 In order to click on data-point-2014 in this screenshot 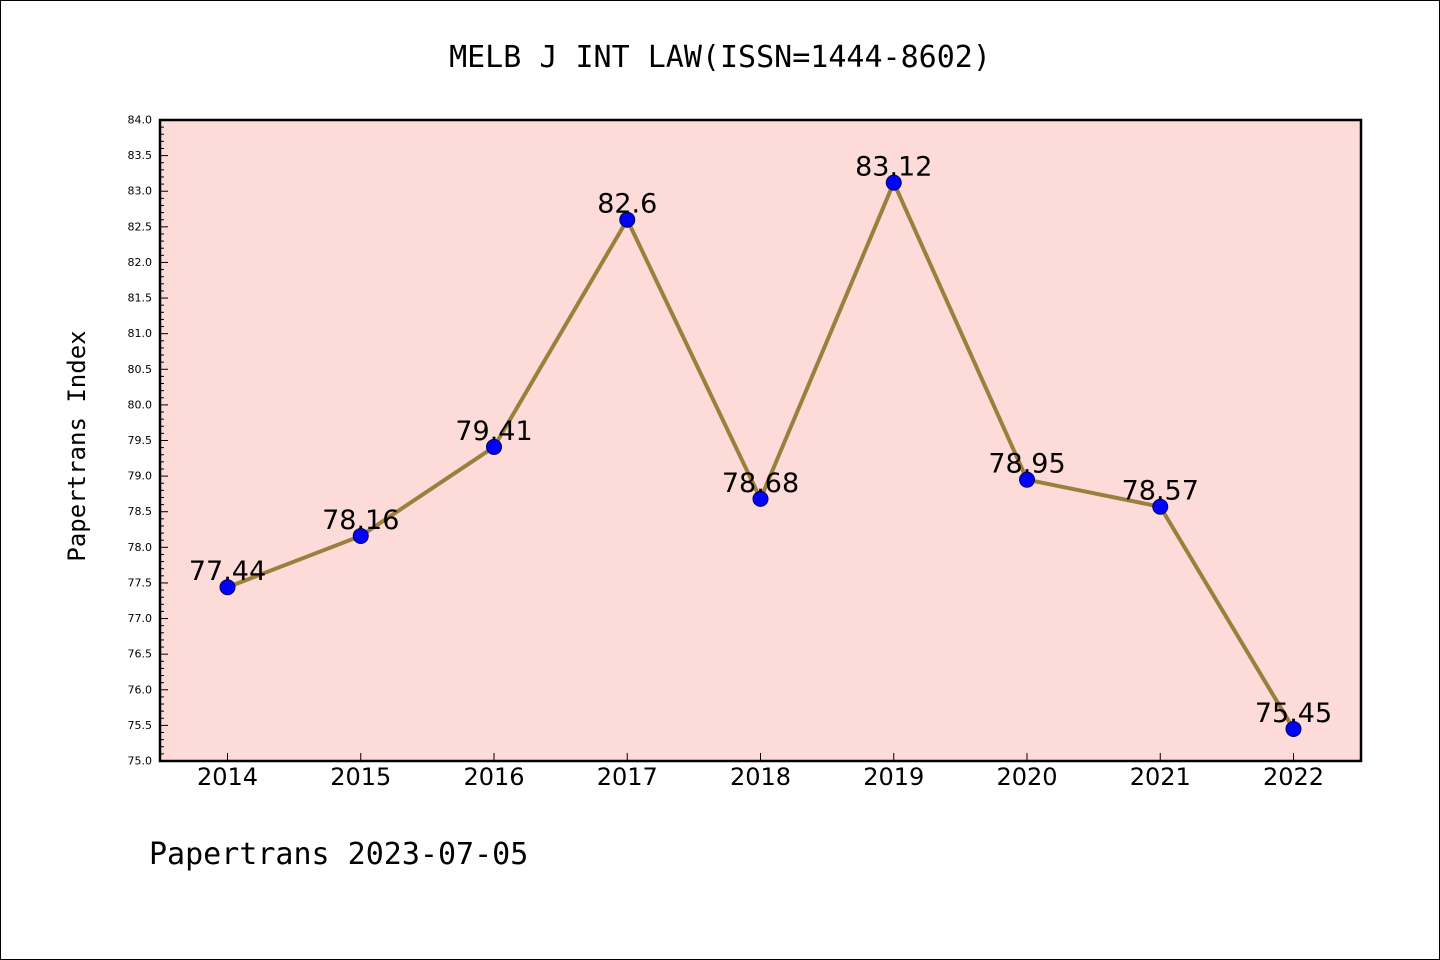, I will do `click(227, 587)`.